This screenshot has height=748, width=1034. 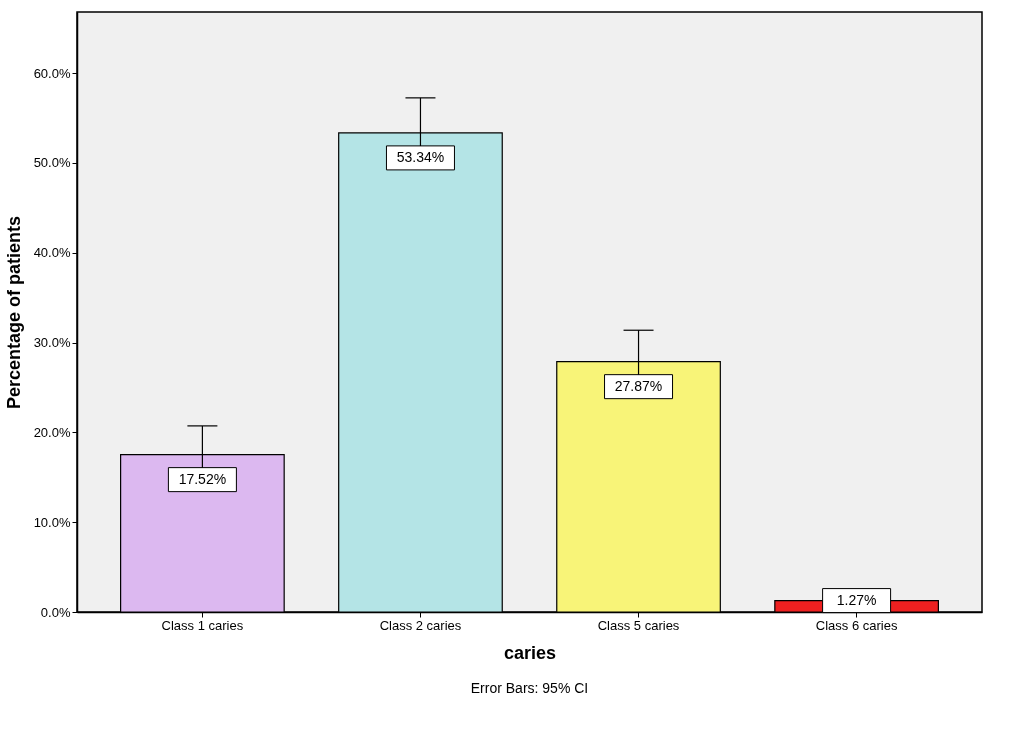 I want to click on y-tick-label: 0.0%, so click(x=55, y=612).